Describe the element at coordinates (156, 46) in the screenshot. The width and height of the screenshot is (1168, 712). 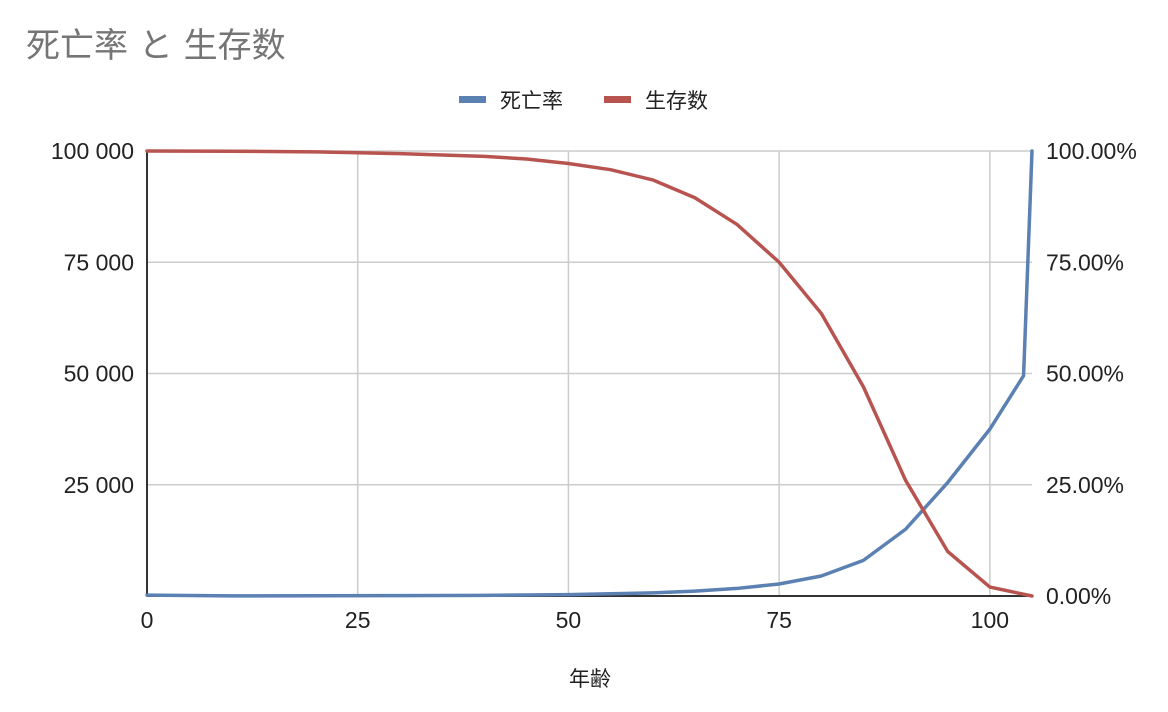
I see `chart-title: 死亡率 と 生存数` at that location.